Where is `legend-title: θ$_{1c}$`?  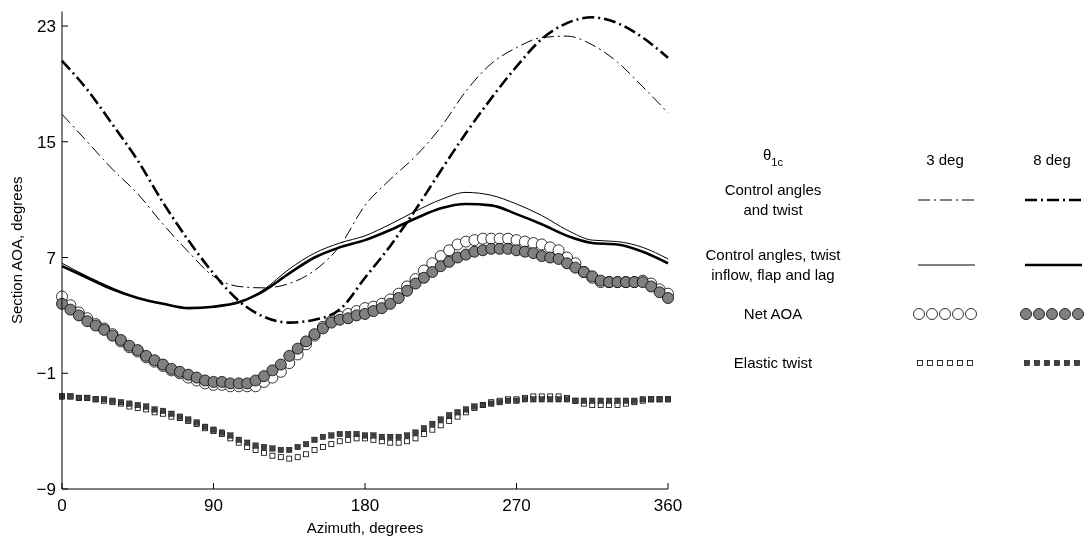 legend-title: θ$_{1c}$ is located at coordinates (773, 157).